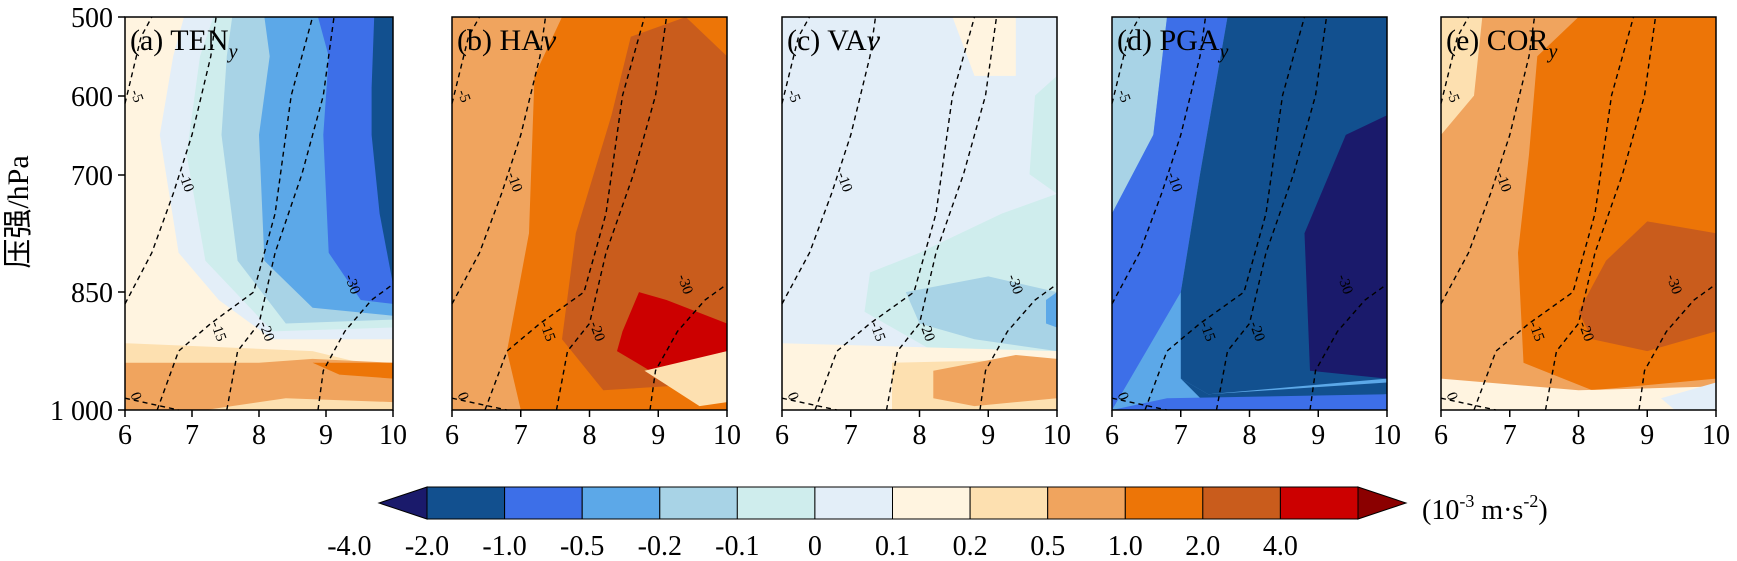 The image size is (1737, 561). I want to click on colorbar-unit-exp2: -2, so click(1530, 501).